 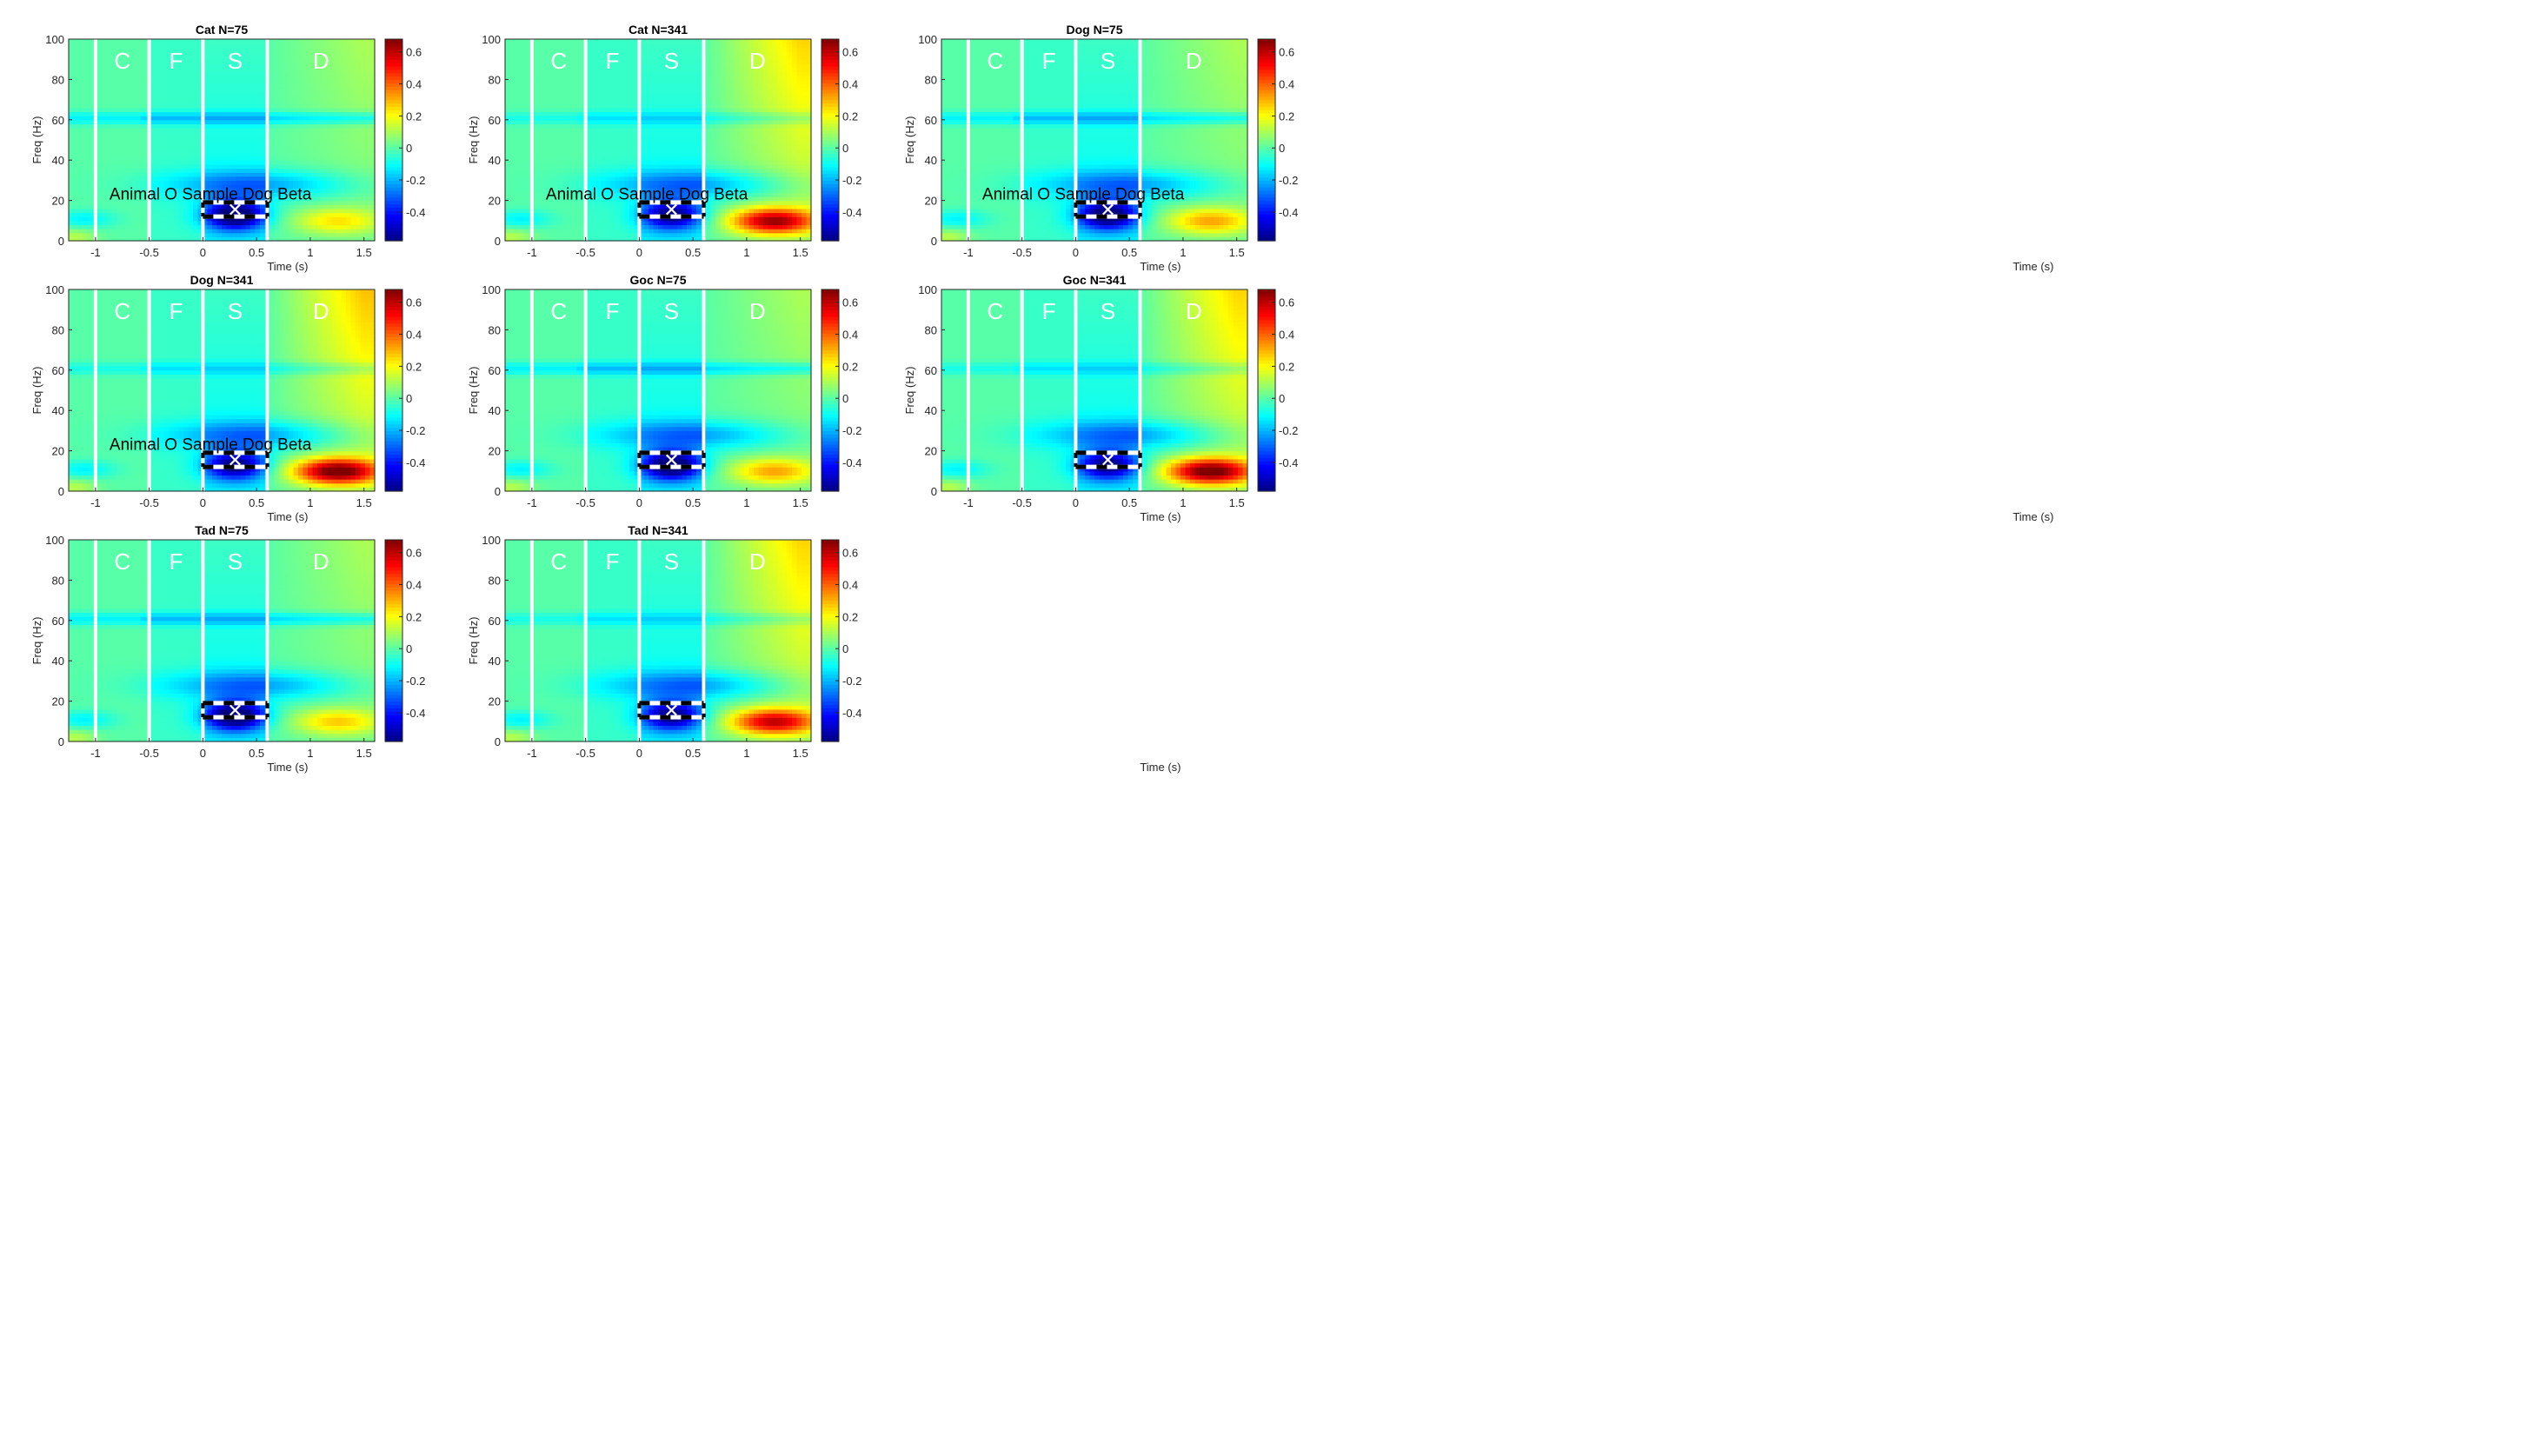 I want to click on axes-frame, so click(x=222, y=140).